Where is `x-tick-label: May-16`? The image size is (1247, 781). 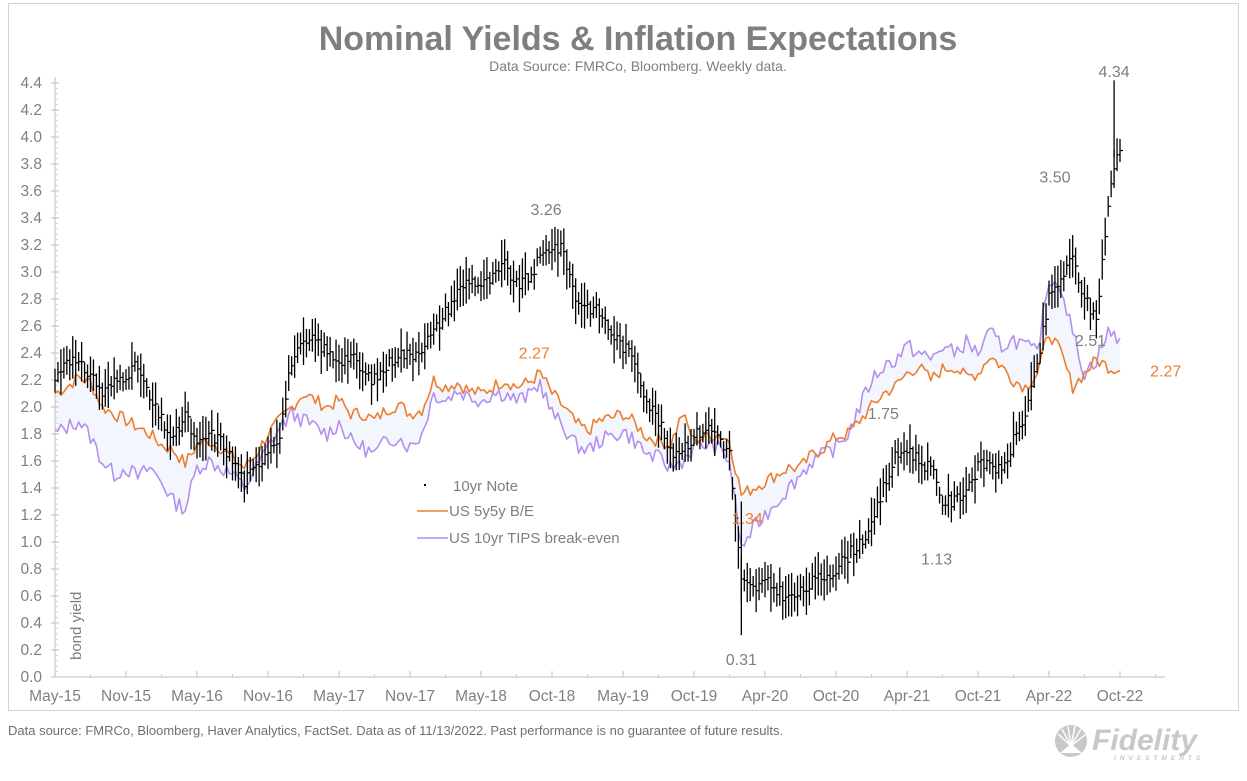
x-tick-label: May-16 is located at coordinates (197, 696).